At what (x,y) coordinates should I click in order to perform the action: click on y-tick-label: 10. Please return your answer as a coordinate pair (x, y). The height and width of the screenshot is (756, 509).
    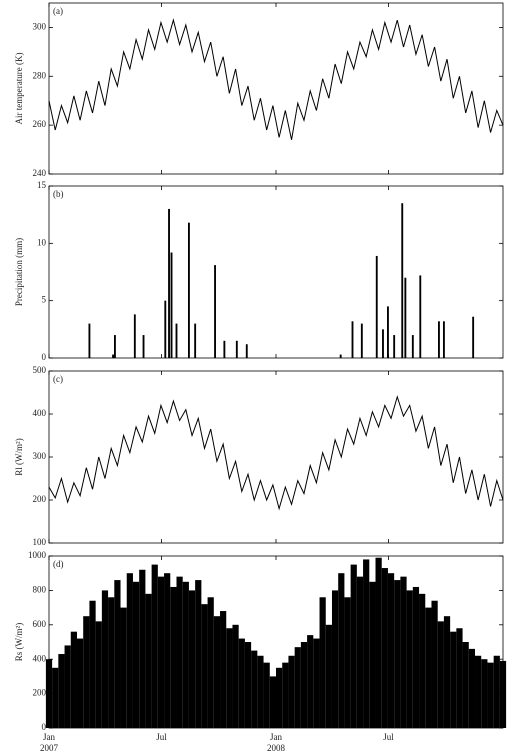
    Looking at the image, I should click on (42, 242).